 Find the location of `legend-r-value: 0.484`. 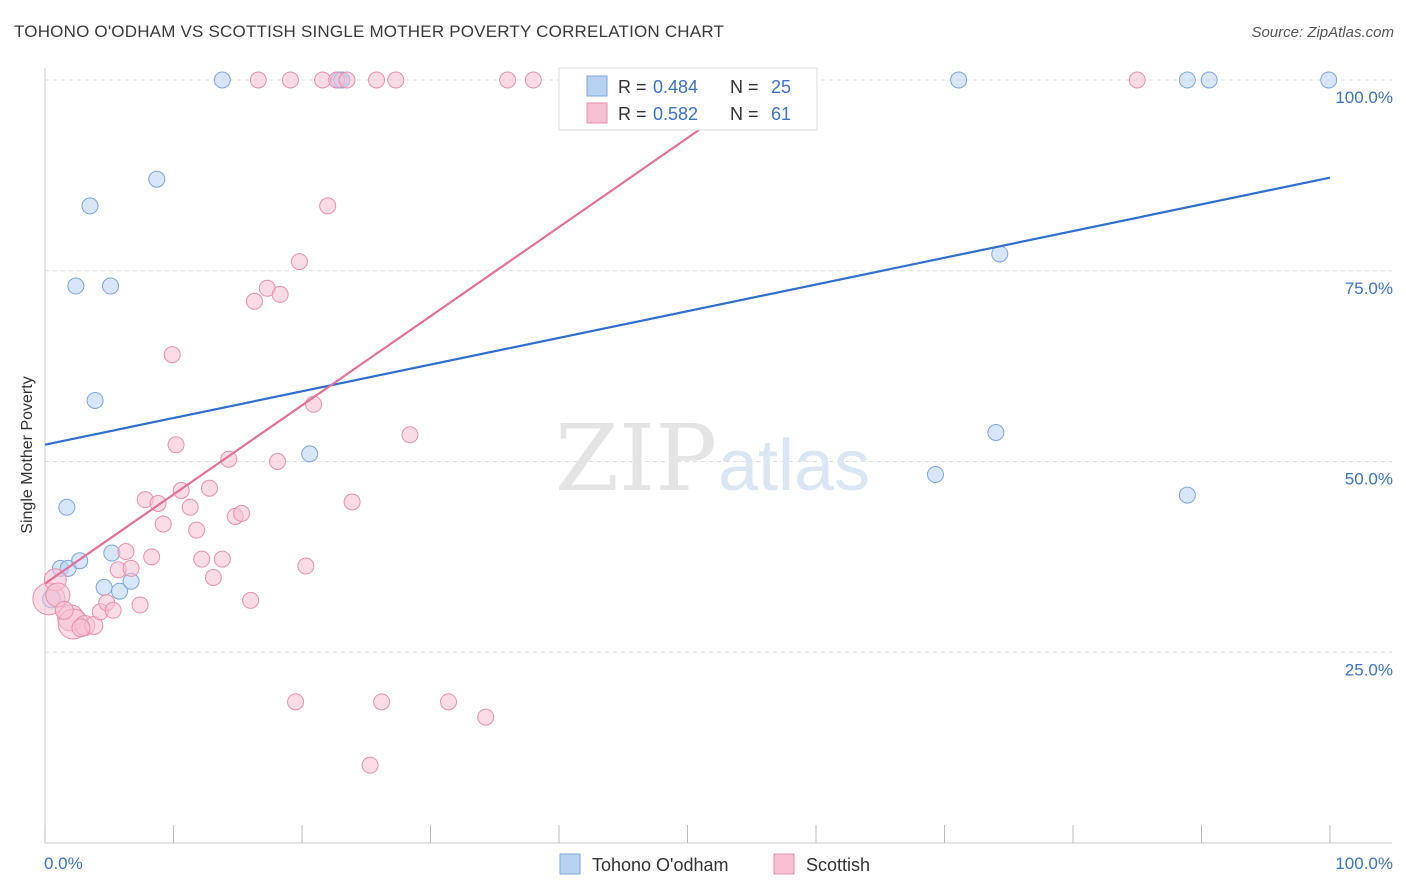

legend-r-value: 0.484 is located at coordinates (675, 87).